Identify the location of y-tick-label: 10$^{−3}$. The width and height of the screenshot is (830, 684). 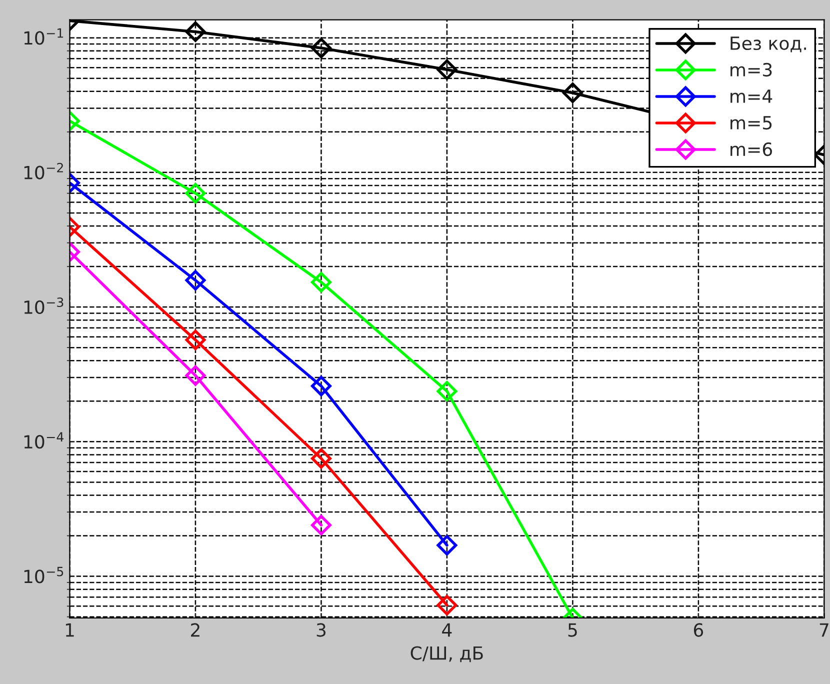
(44, 305).